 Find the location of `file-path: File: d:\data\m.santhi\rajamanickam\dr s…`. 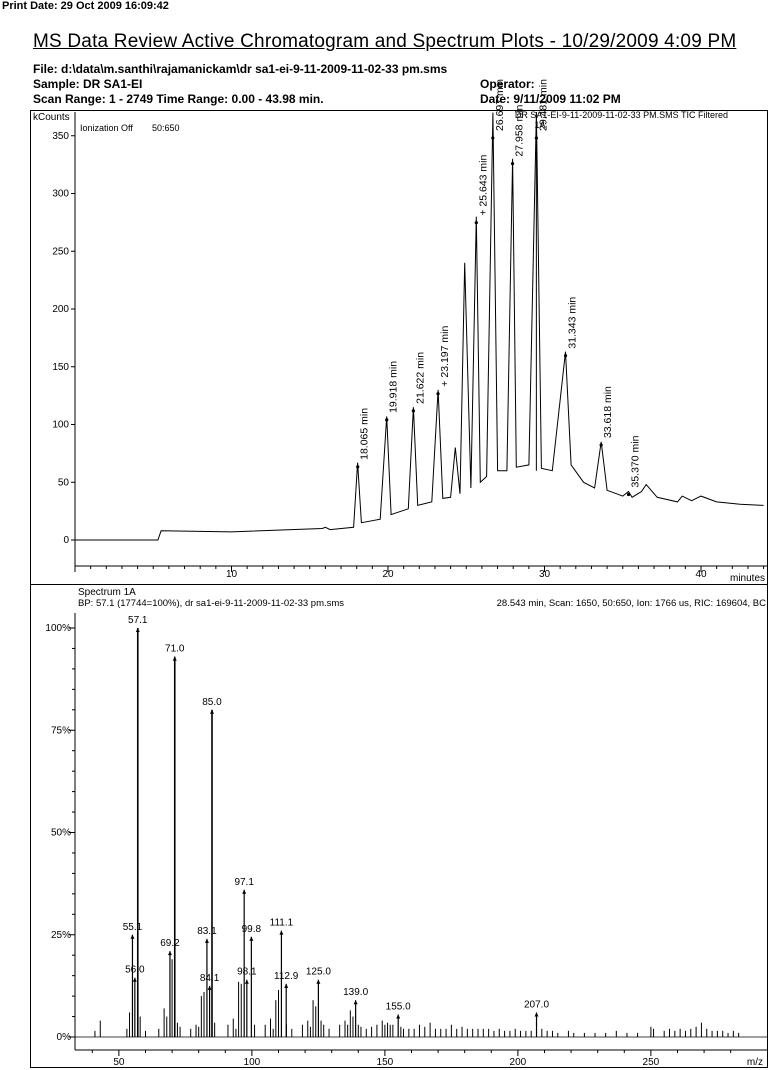

file-path: File: d:\data\m.santhi\rajamanickam\dr s… is located at coordinates (240, 69).